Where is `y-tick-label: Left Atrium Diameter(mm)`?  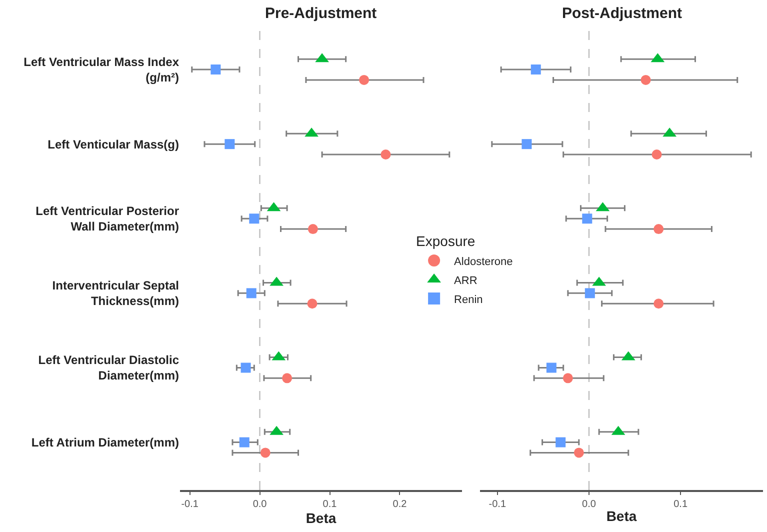
y-tick-label: Left Atrium Diameter(mm) is located at coordinates (105, 442).